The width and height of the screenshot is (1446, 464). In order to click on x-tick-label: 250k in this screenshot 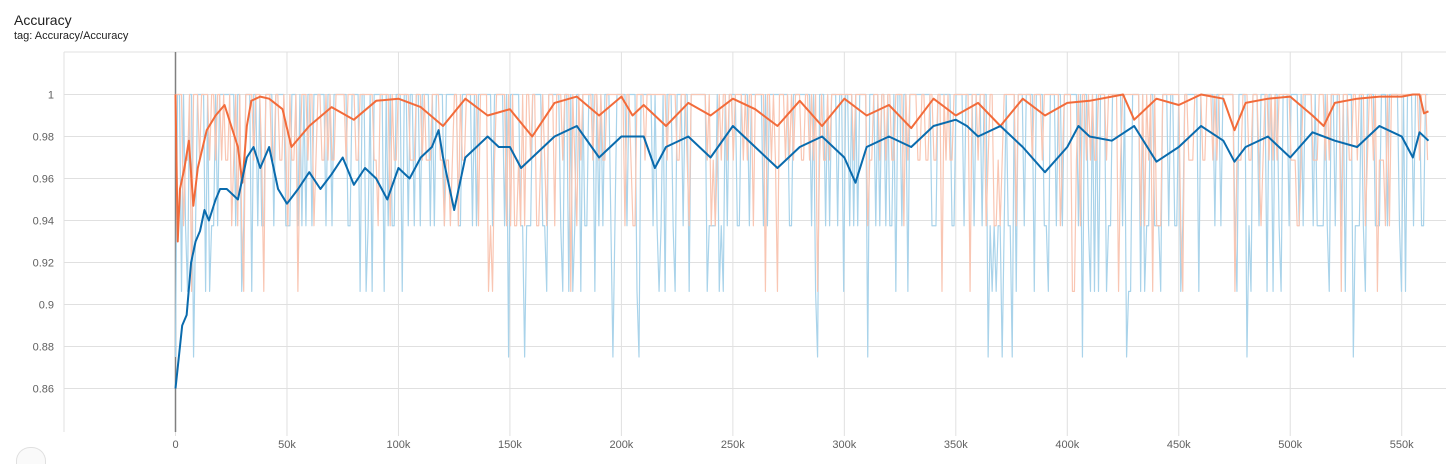, I will do `click(733, 445)`.